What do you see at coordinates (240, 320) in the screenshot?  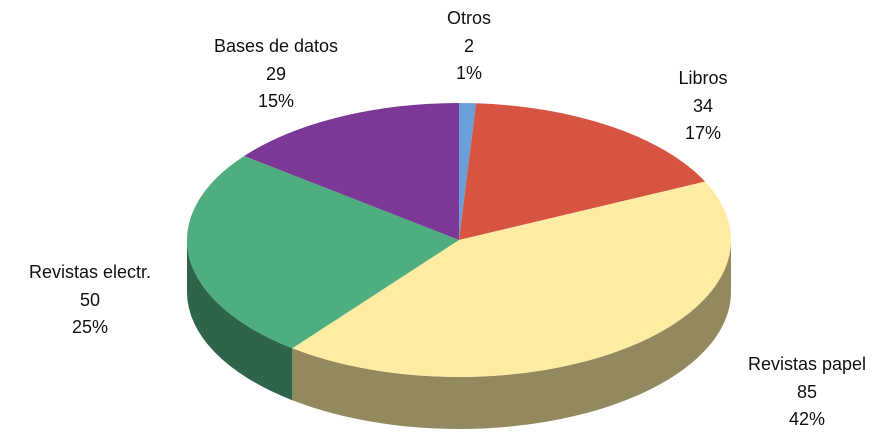 I see `pie-side` at bounding box center [240, 320].